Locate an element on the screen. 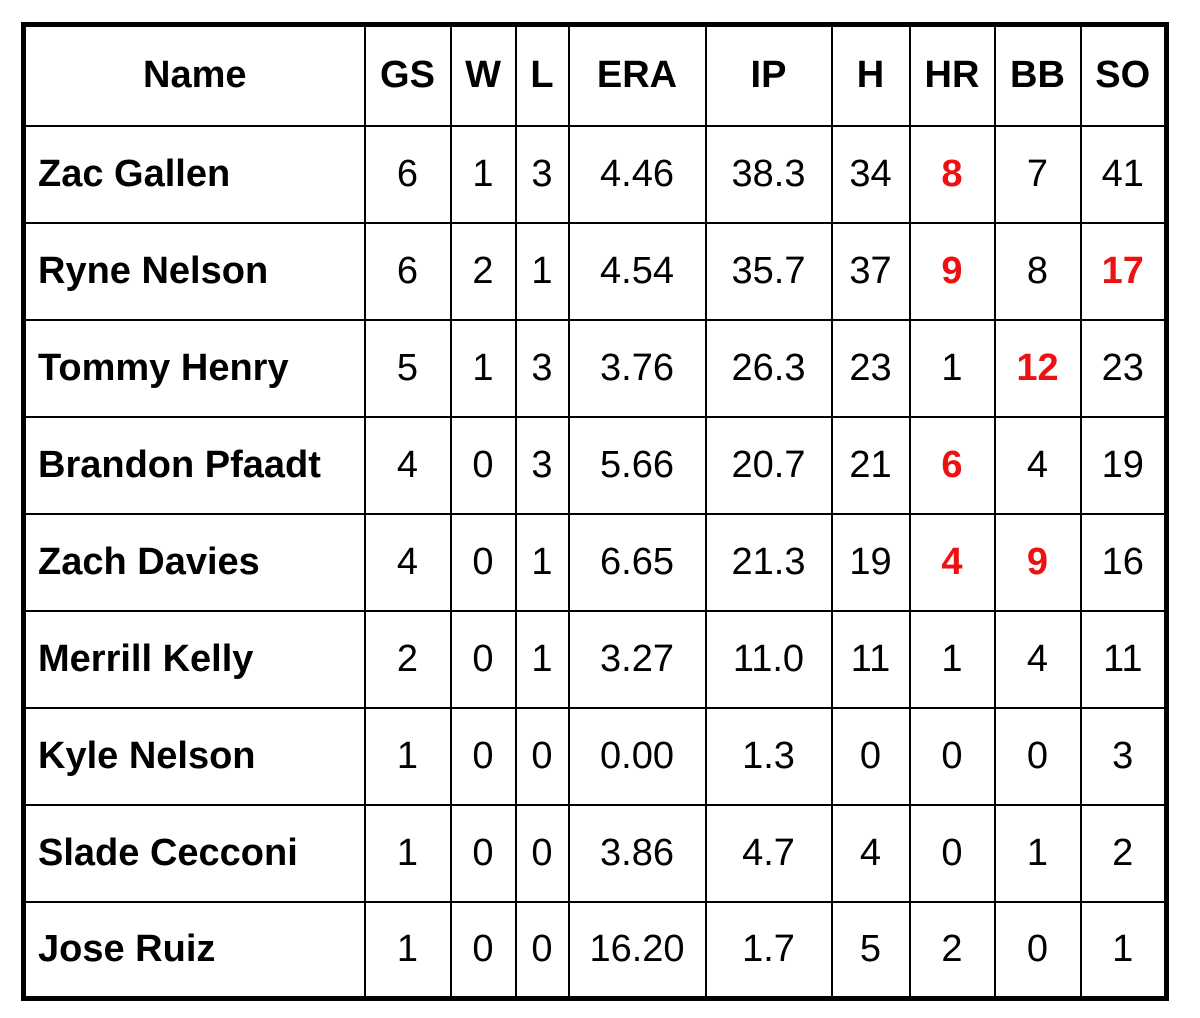  table-row: Jose Ruiz 1 0 0 16.20 1.7 5 2 0 1 is located at coordinates (595, 950).